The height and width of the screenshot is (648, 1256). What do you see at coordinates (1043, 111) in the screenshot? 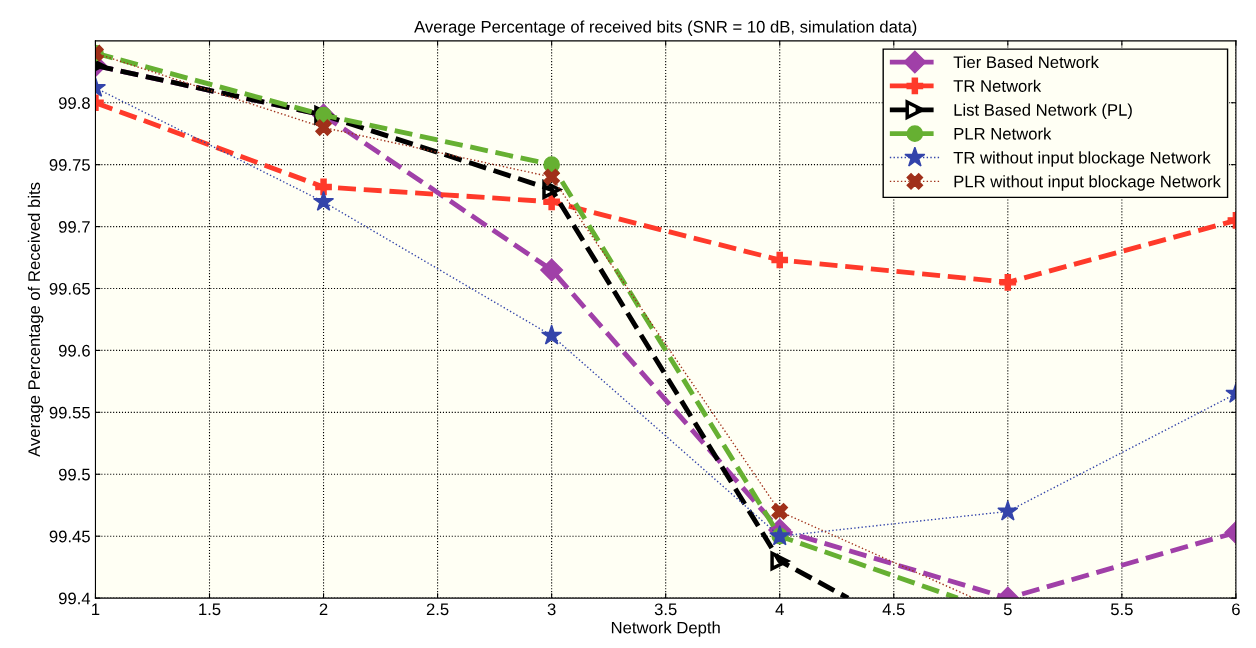
I see `legend-label: List Based Network (PL)` at bounding box center [1043, 111].